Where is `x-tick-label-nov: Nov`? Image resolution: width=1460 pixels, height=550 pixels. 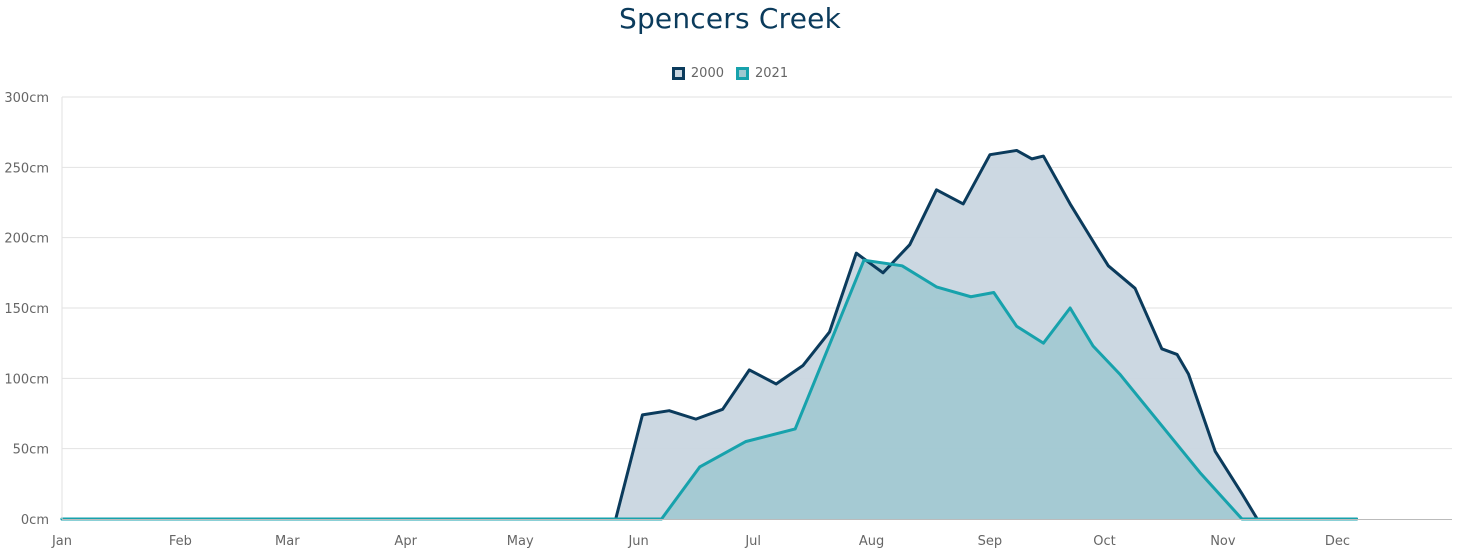
x-tick-label-nov: Nov is located at coordinates (1223, 541).